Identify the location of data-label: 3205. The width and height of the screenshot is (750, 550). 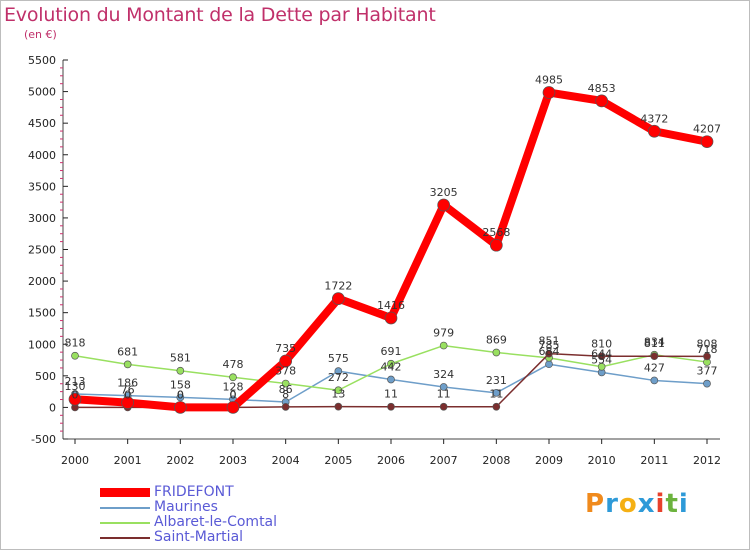
(444, 192).